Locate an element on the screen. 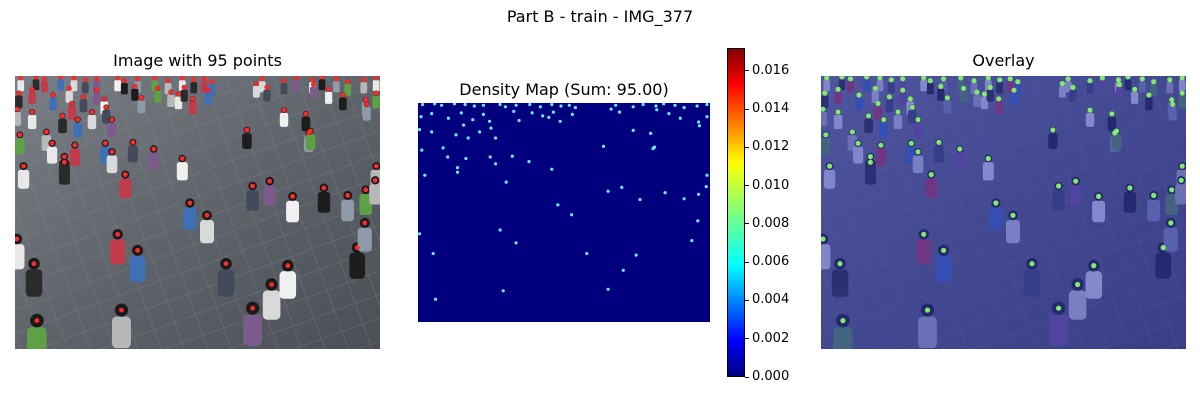  colorbar-tick-label: 0.002 is located at coordinates (771, 338).